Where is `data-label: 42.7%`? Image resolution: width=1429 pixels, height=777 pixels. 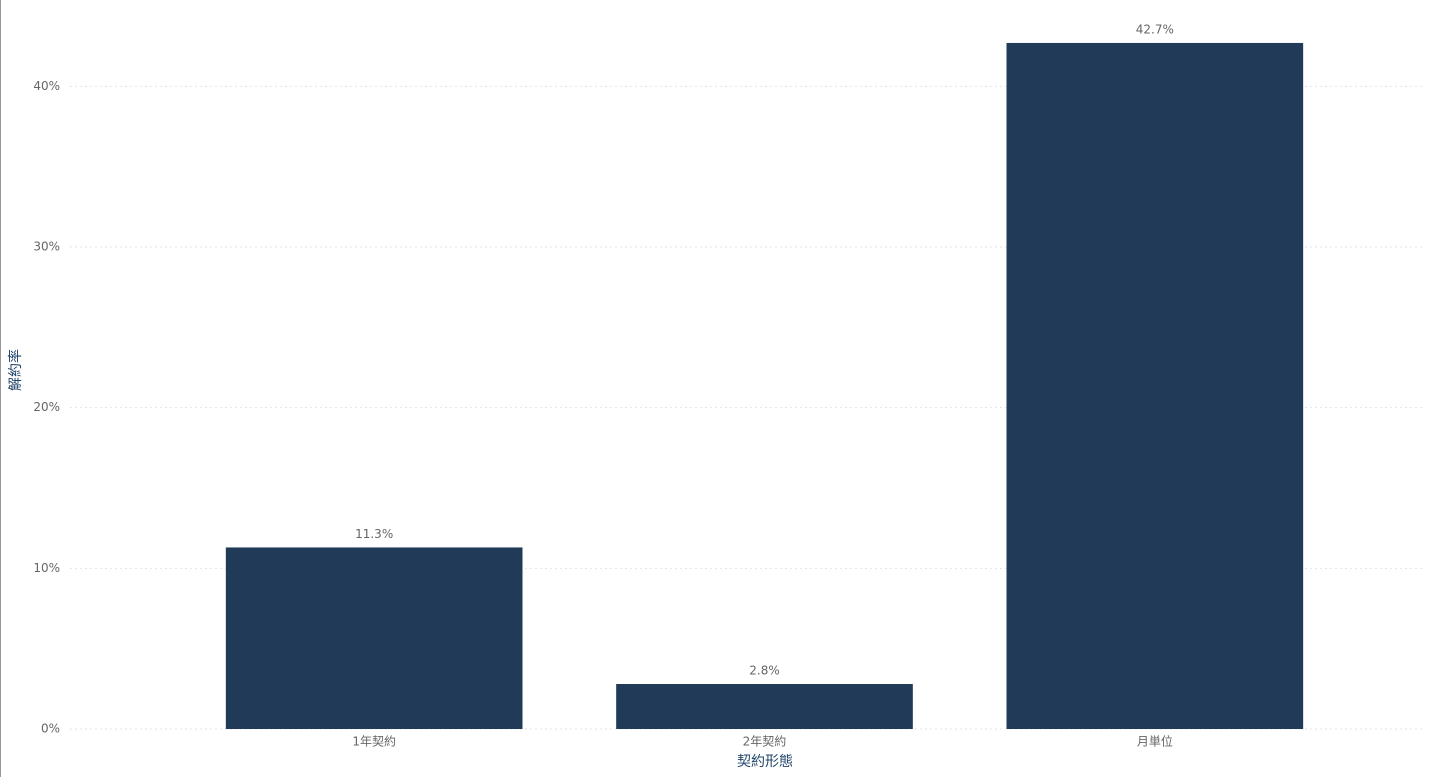 data-label: 42.7% is located at coordinates (1155, 29).